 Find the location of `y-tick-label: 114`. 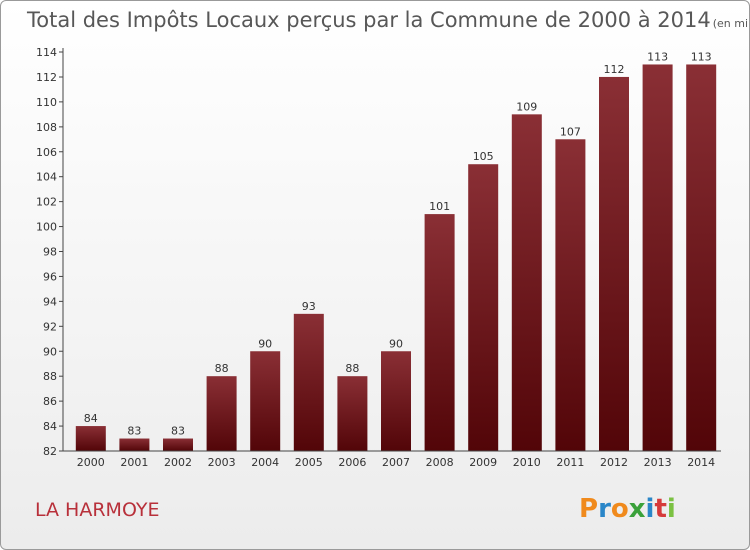

y-tick-label: 114 is located at coordinates (46, 52).